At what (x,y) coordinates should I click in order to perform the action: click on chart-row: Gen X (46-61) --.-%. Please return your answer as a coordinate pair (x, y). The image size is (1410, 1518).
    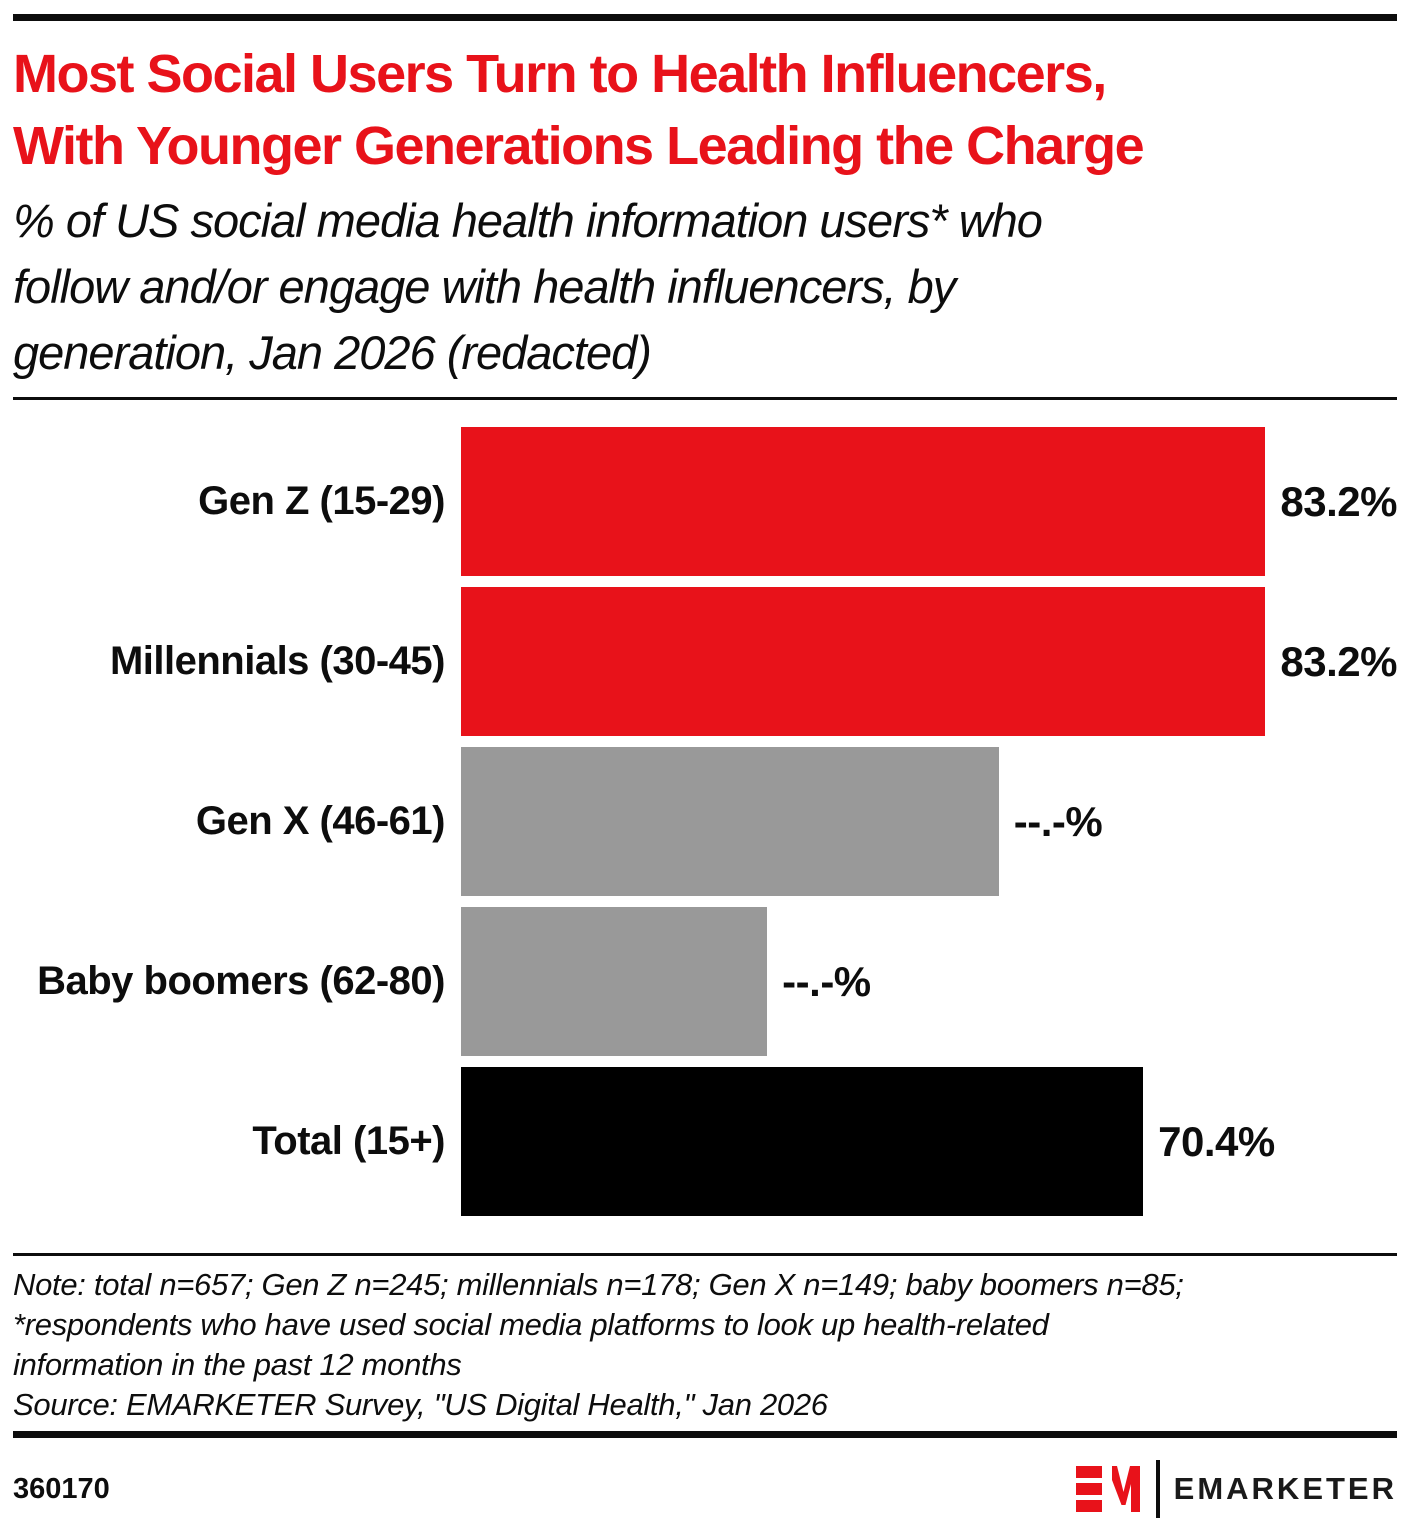
    Looking at the image, I should click on (705, 821).